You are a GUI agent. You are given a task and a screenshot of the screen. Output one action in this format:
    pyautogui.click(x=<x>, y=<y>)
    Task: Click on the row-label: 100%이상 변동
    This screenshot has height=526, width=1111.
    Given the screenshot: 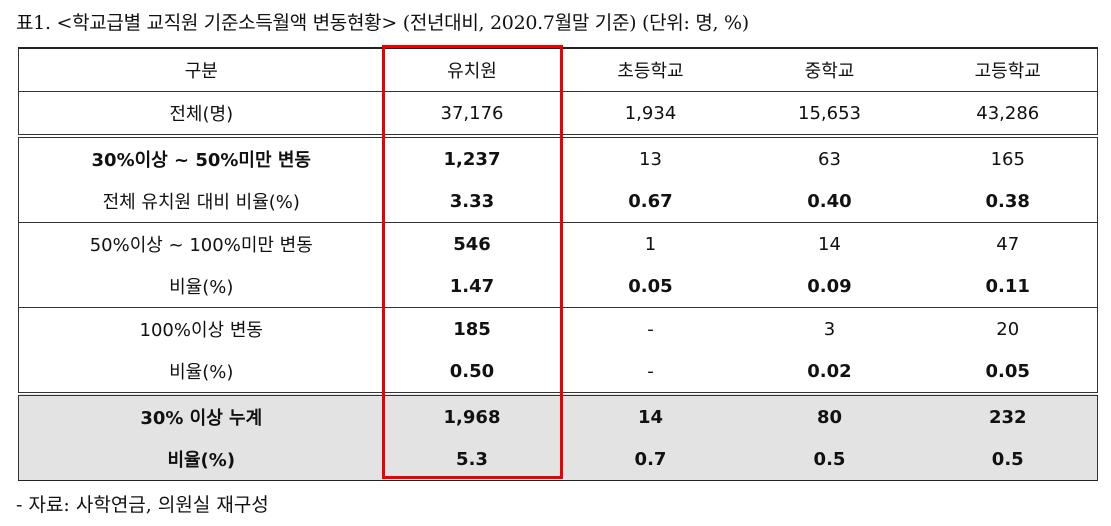 What is the action you would take?
    pyautogui.click(x=201, y=330)
    